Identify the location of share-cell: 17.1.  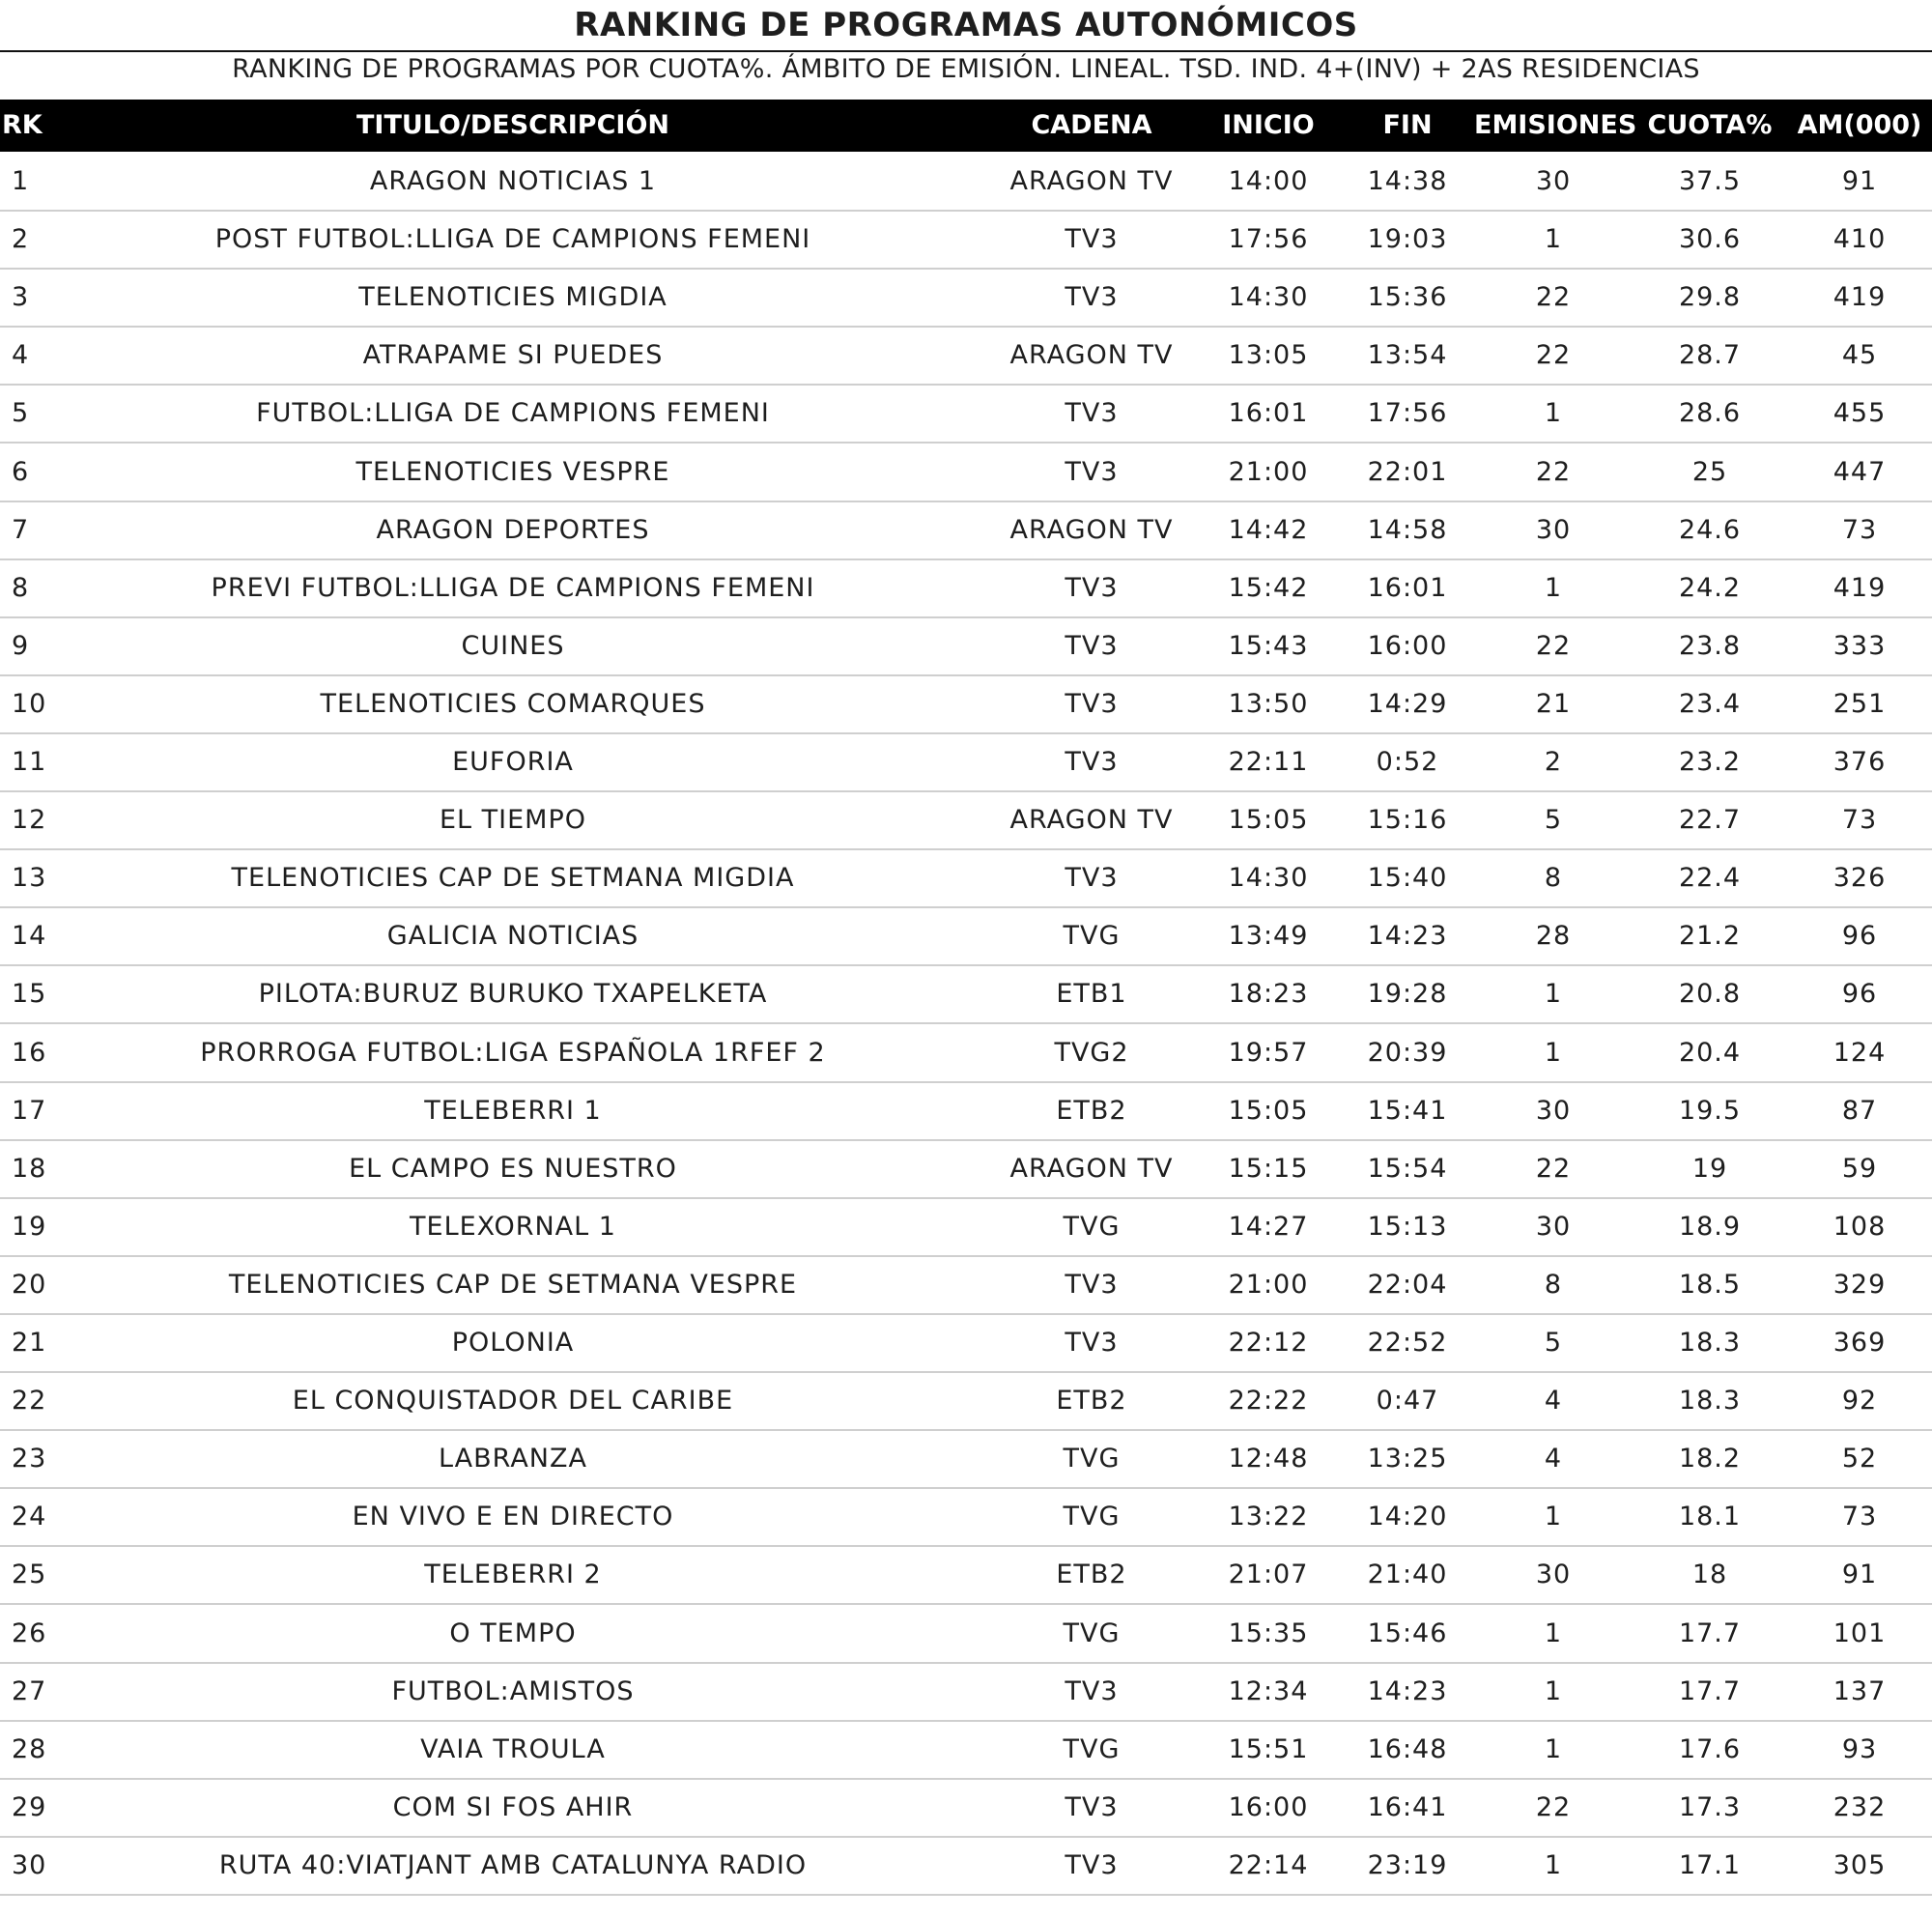
(1710, 1864).